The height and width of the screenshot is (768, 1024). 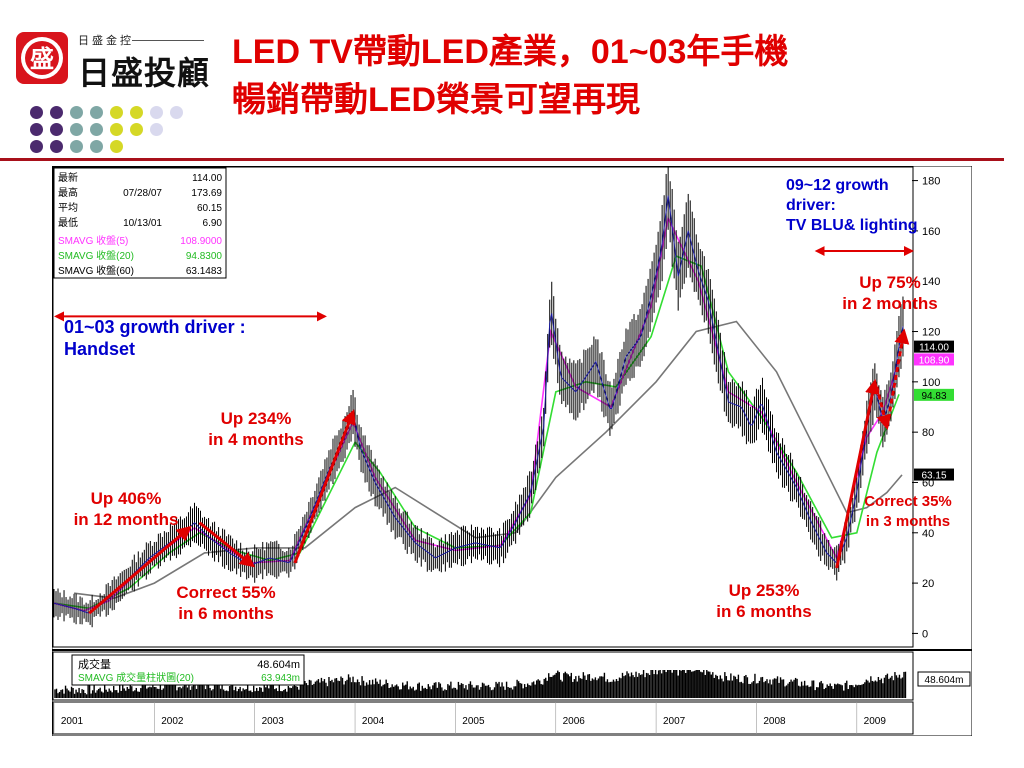 What do you see at coordinates (155, 338) in the screenshot?
I see `handset-driver-label: 01~03 growth driver : Handset` at bounding box center [155, 338].